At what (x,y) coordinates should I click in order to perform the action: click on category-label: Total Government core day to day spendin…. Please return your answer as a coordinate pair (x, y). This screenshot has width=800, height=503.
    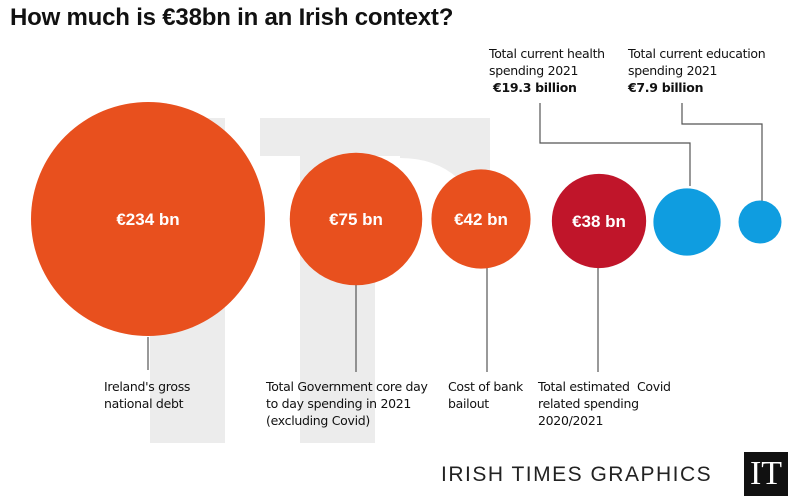
    Looking at the image, I should click on (347, 403).